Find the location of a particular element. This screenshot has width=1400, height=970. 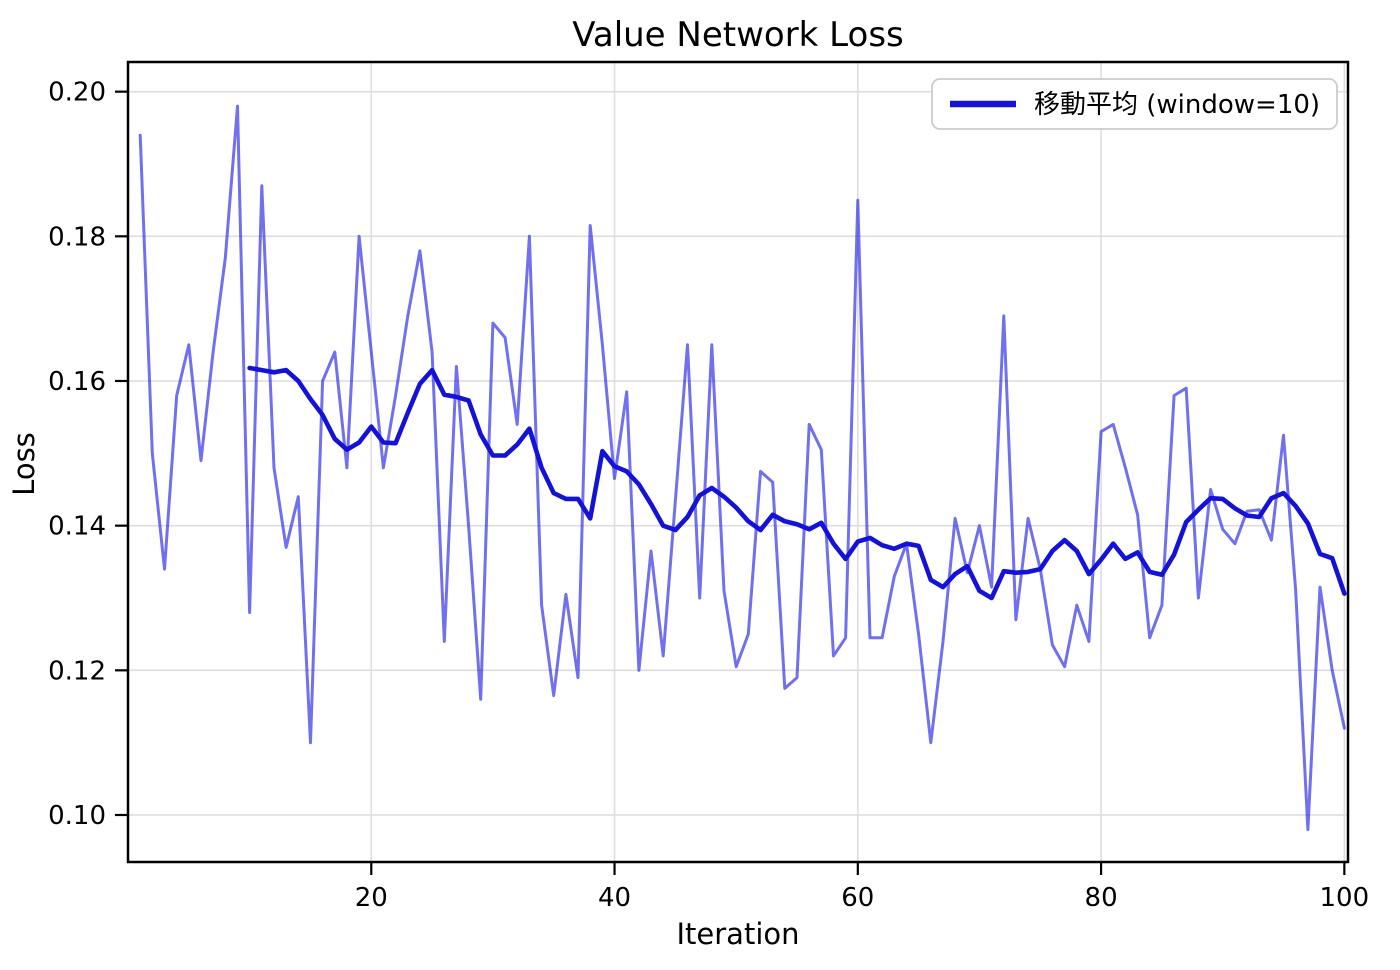

x-tick-label: 60 is located at coordinates (857, 898).